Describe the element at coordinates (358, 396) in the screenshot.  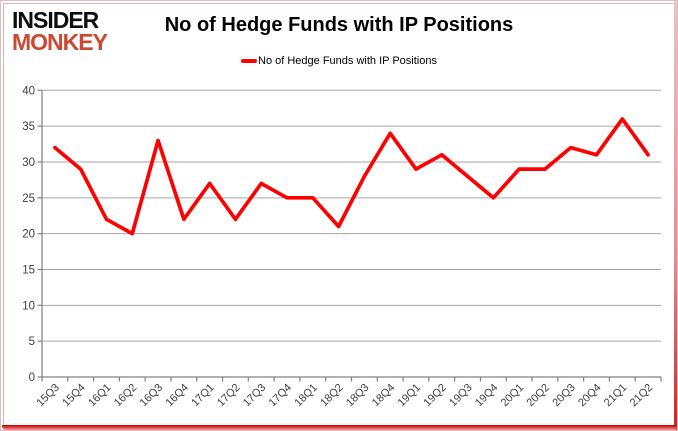
I see `x-tick-label: 18Q3` at that location.